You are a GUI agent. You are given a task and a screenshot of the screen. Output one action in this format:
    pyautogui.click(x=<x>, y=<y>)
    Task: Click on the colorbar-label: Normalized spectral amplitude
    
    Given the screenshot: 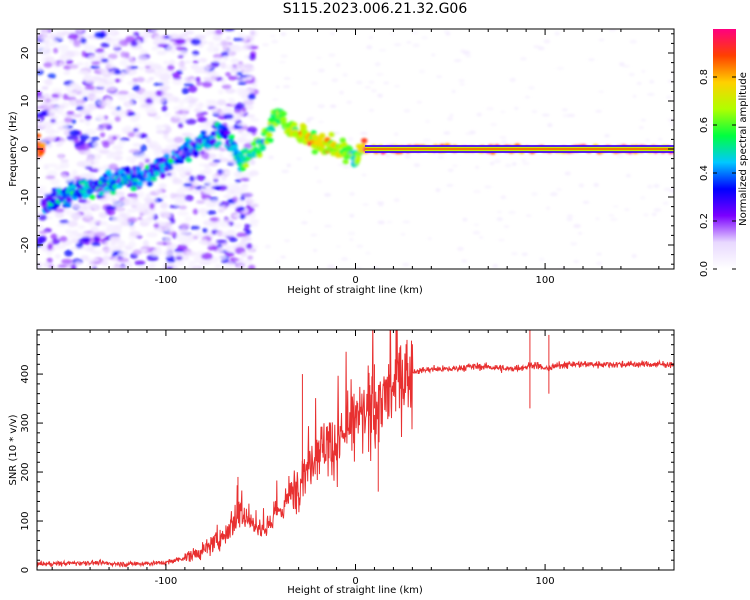 What is the action you would take?
    pyautogui.click(x=743, y=149)
    